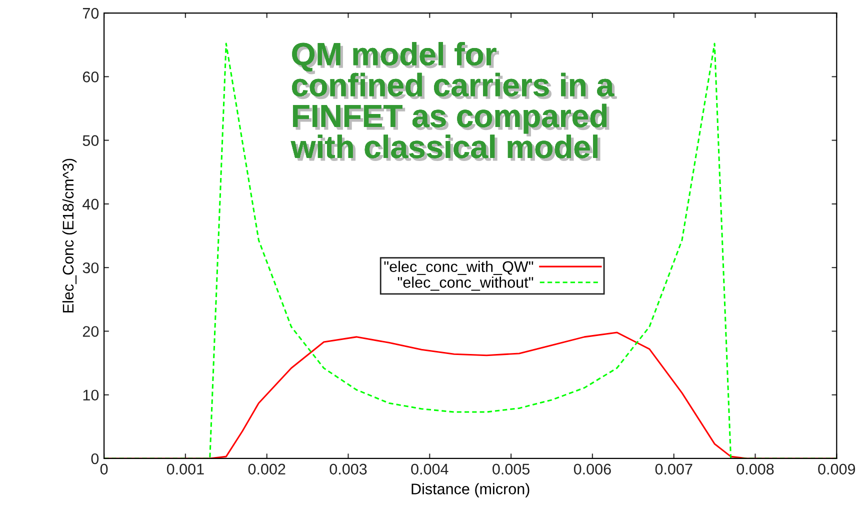  I want to click on x-tick-label: 0.004, so click(429, 469).